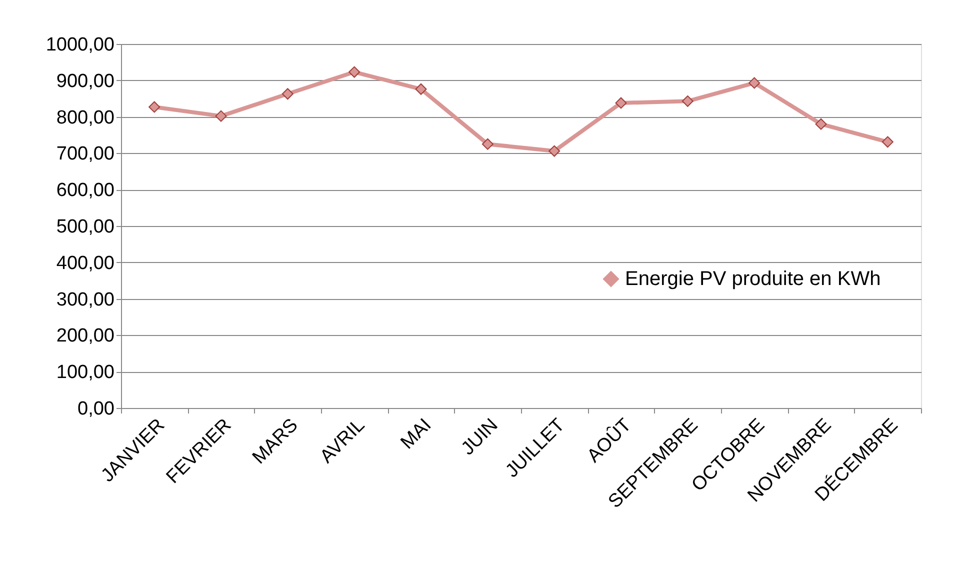 This screenshot has height=583, width=966. I want to click on y-tick-label: 600,00, so click(85, 191).